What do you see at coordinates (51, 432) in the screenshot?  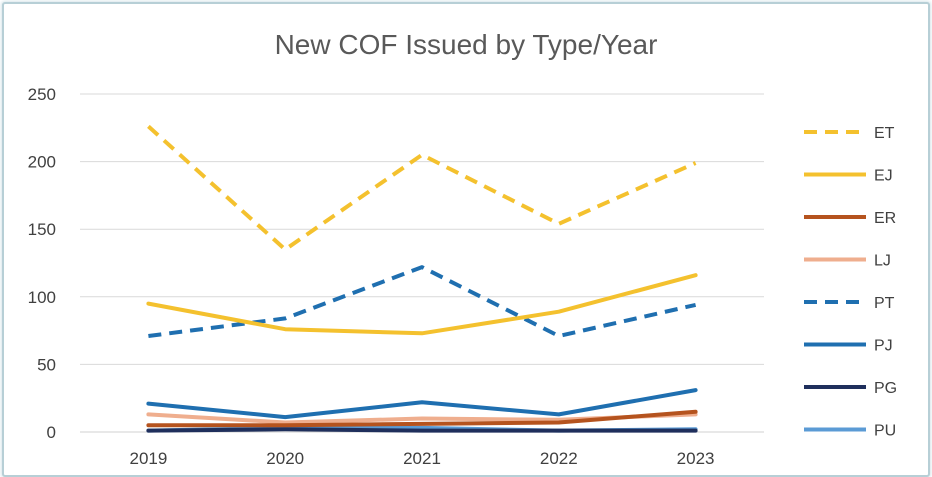 I see `y-tick-label: 0` at bounding box center [51, 432].